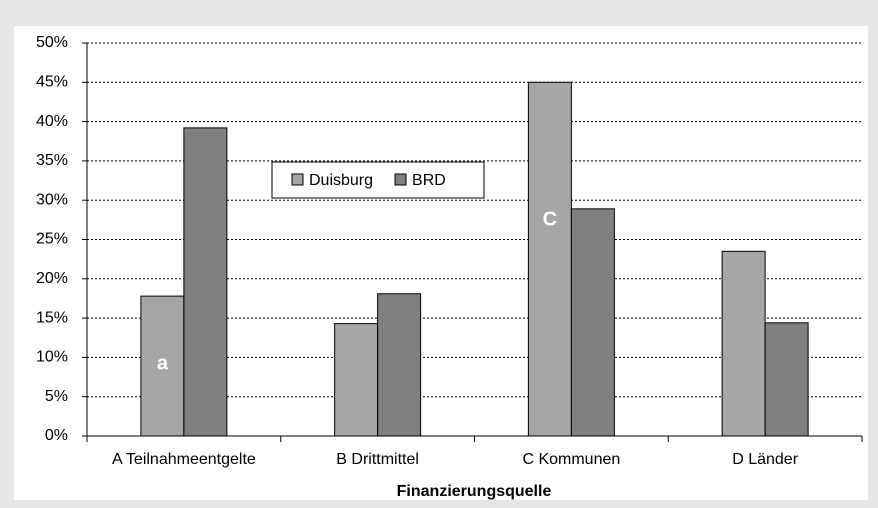  I want to click on annotation: a, so click(163, 363).